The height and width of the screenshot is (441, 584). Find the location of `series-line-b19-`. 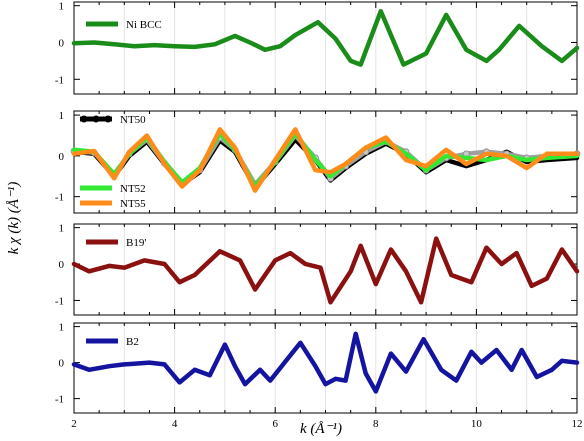

series-line-b19- is located at coordinates (325, 270).